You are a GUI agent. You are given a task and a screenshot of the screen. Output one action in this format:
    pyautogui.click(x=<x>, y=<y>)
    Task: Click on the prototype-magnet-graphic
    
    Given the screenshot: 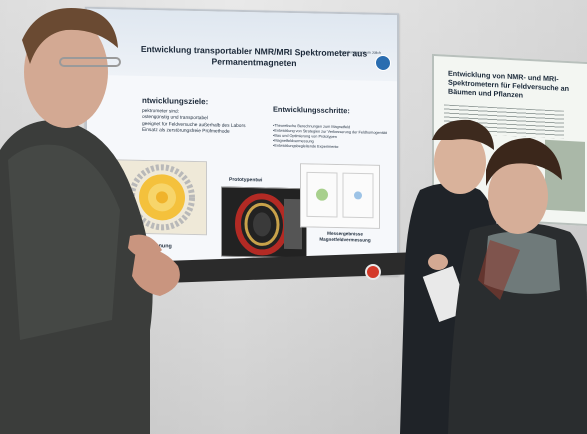 What is the action you would take?
    pyautogui.click(x=264, y=222)
    